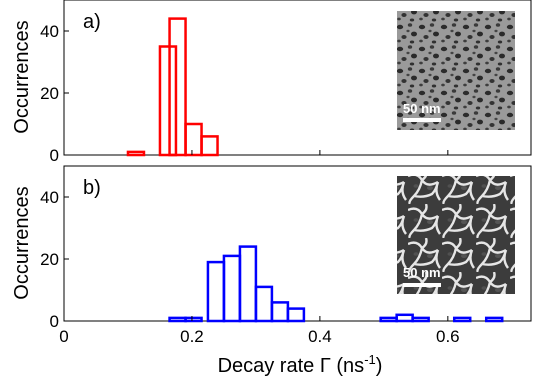 This screenshot has width=534, height=381. I want to click on x-tick-label-1: 0.2, so click(192, 336).